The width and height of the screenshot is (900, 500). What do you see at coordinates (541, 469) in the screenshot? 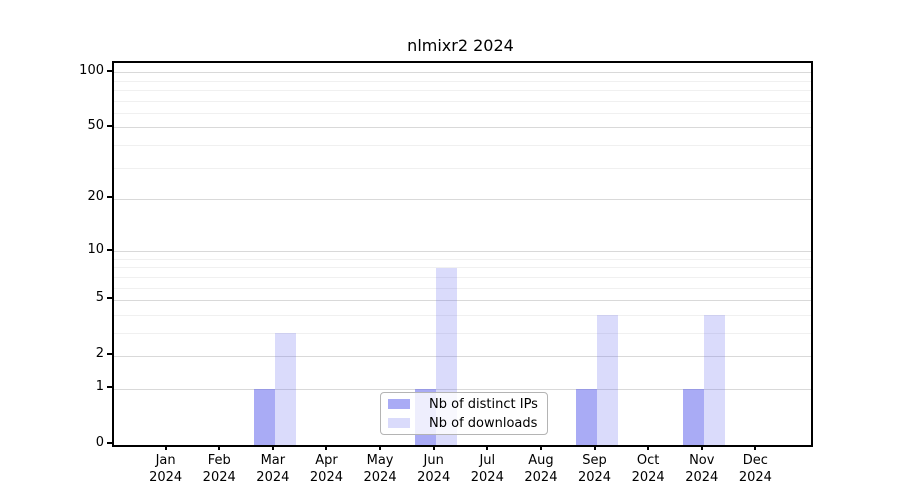
I see `x-axis-tick-label: Aug 2024` at bounding box center [541, 469].